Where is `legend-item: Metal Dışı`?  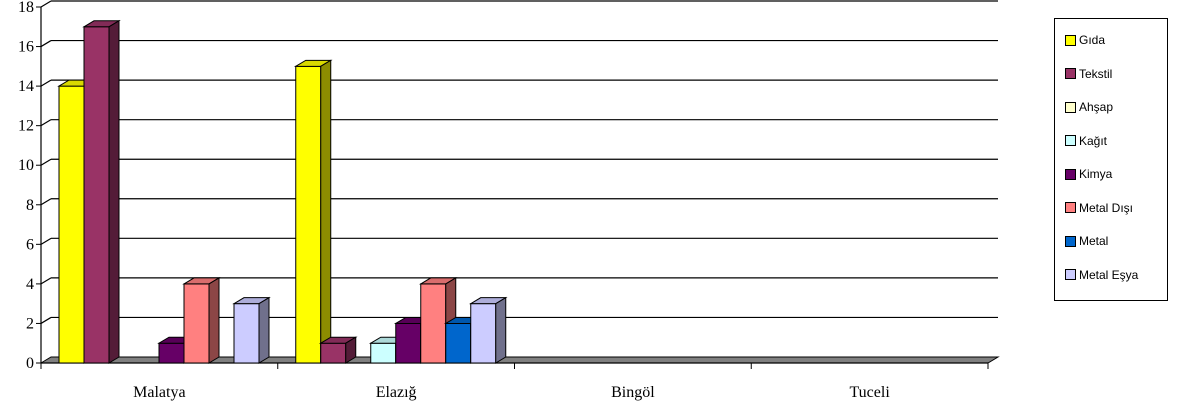 legend-item: Metal Dışı is located at coordinates (1099, 208).